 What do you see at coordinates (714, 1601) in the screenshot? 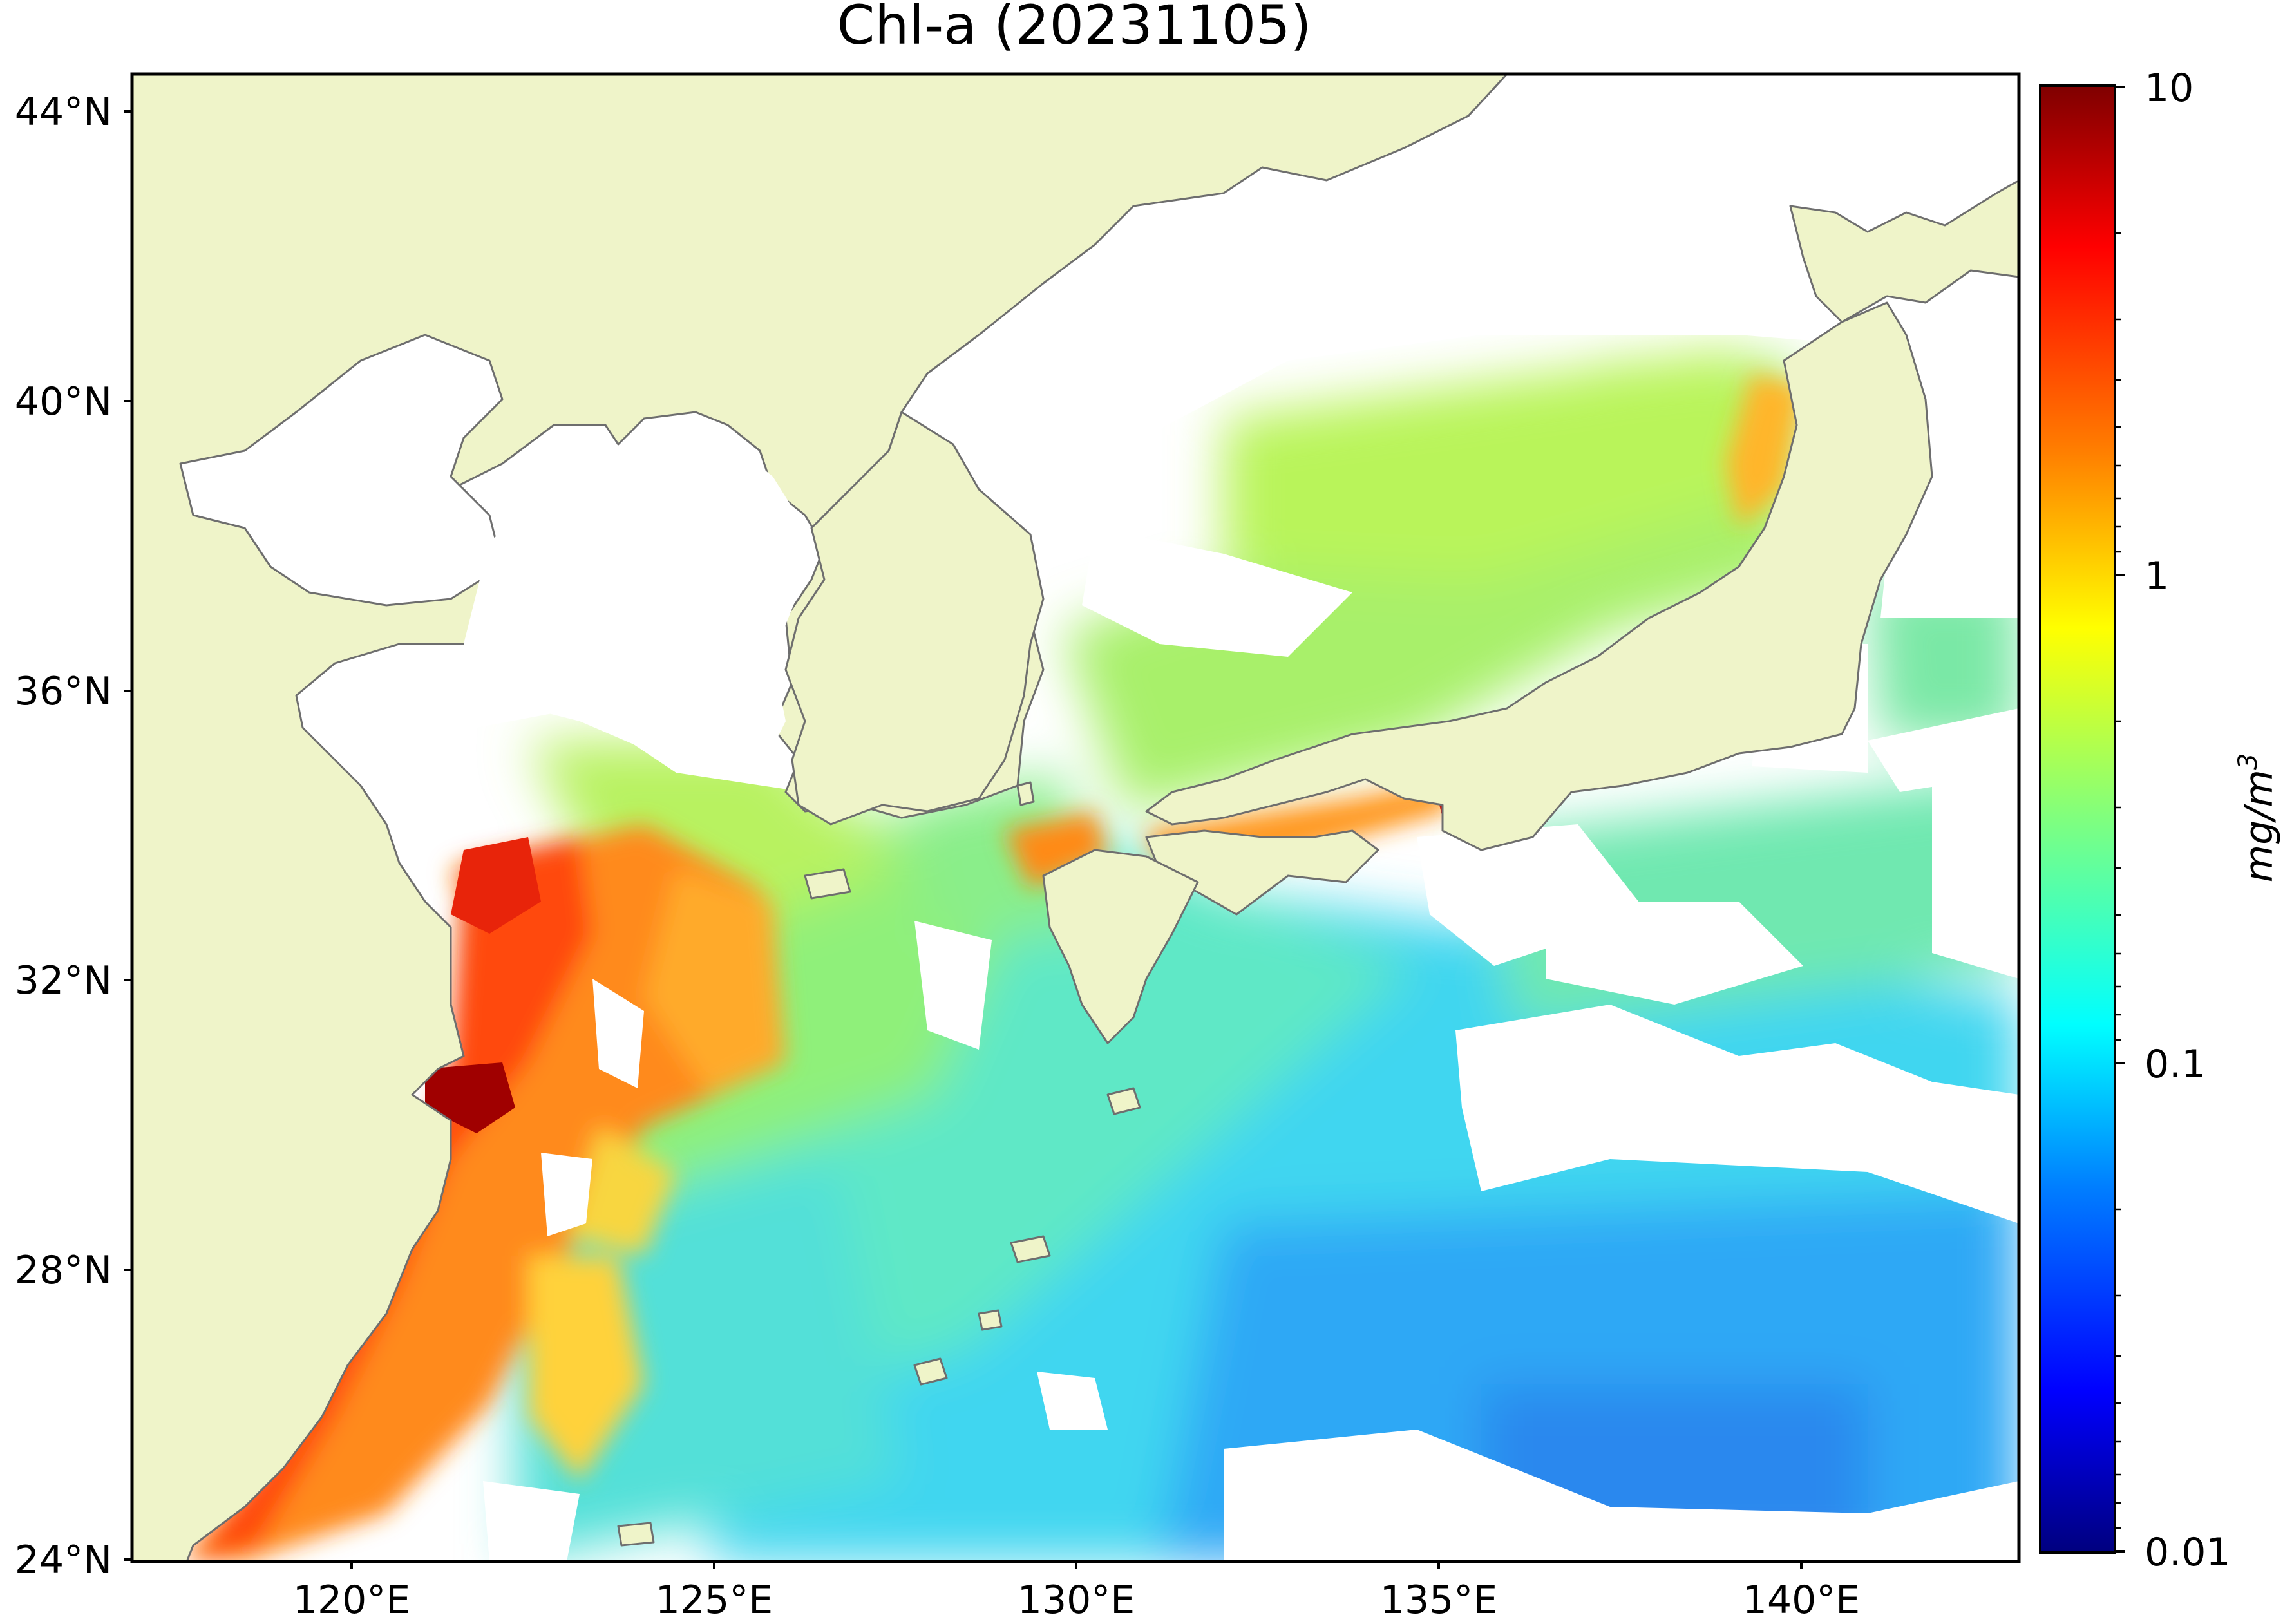
I see `lon-tick-label: 125°E` at bounding box center [714, 1601].